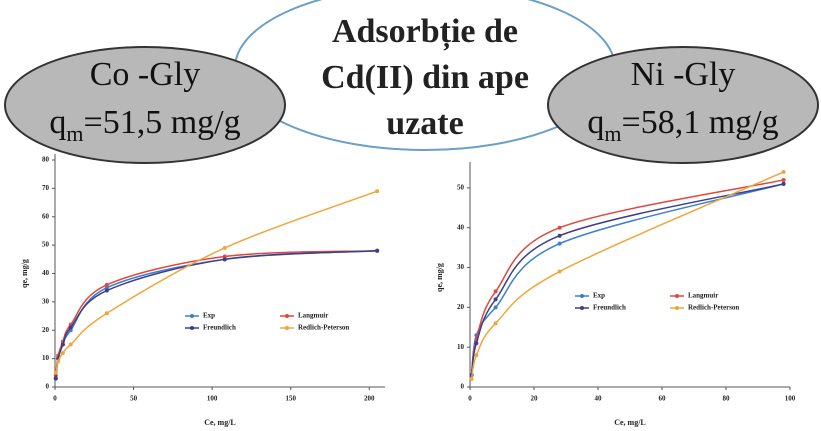 The width and height of the screenshot is (821, 431). I want to click on right-name: Ni -Gly, so click(683, 74).